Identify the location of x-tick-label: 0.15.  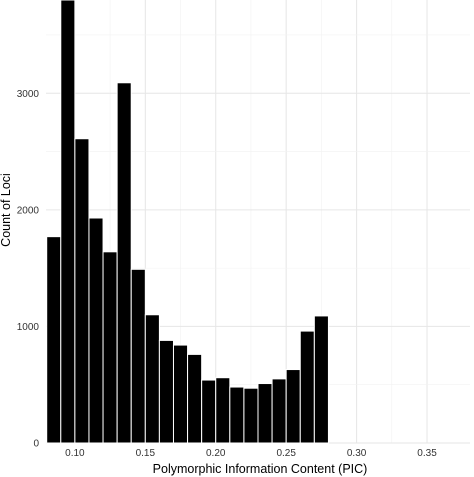
(146, 453).